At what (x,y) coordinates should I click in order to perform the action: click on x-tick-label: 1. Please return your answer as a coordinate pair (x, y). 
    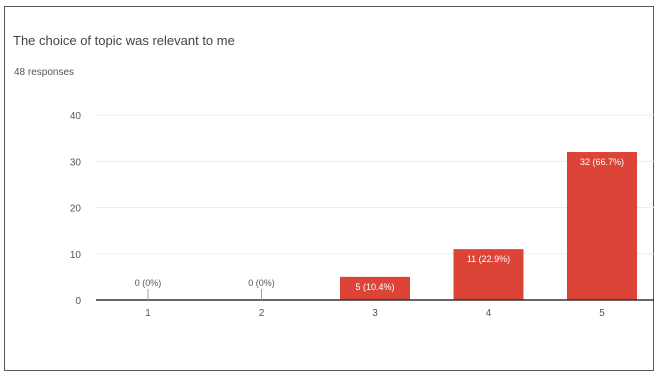
    Looking at the image, I should click on (148, 313).